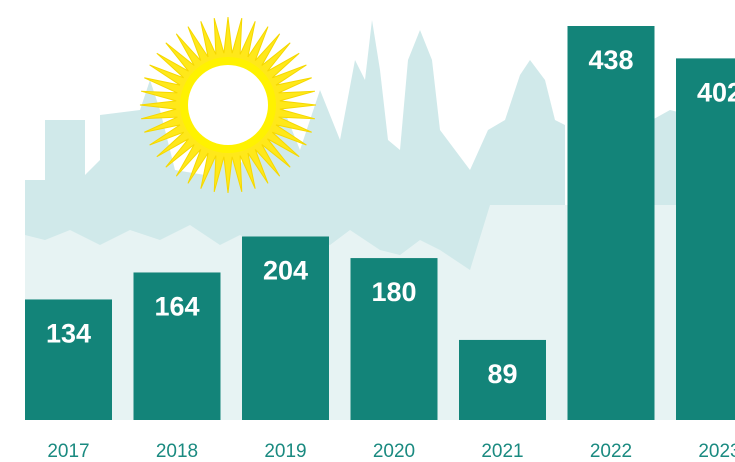 This screenshot has width=735, height=462. Describe the element at coordinates (716, 93) in the screenshot. I see `value-label: 402` at that location.